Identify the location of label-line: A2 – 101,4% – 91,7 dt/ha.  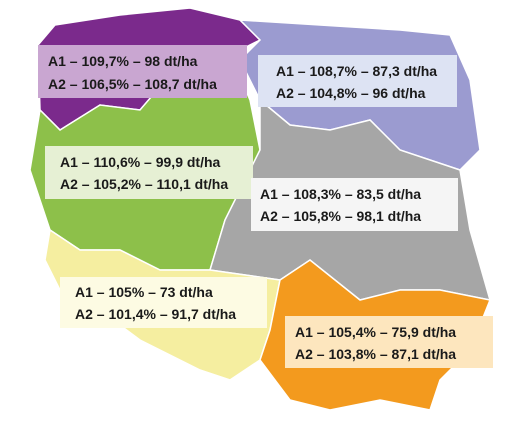
(155, 314).